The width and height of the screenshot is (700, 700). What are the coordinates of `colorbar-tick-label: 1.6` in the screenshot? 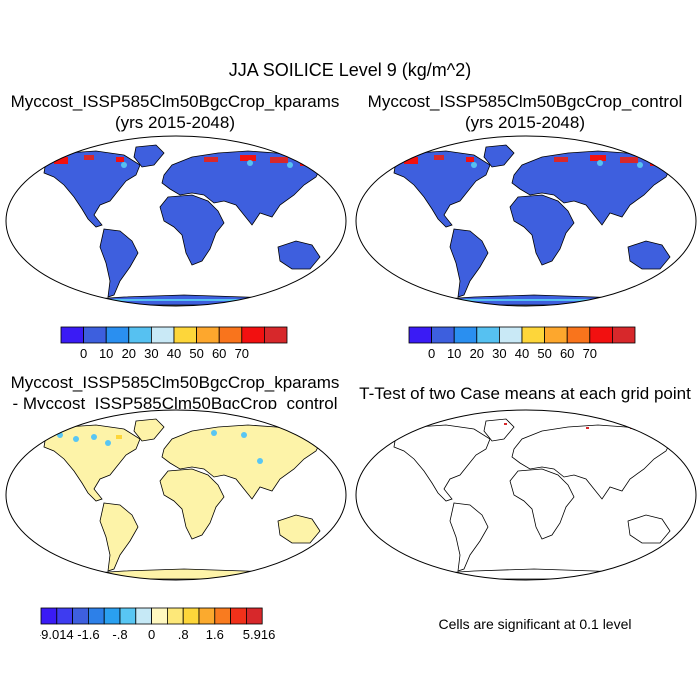 It's located at (215, 634).